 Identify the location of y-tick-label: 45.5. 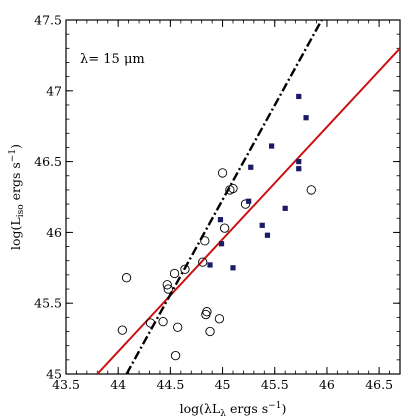
(48, 303).